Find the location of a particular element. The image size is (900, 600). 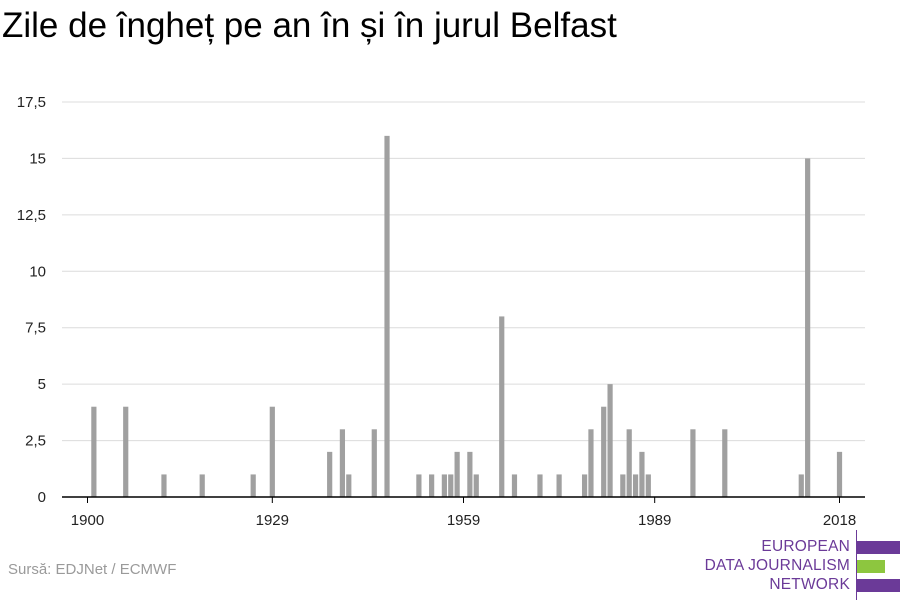

y-tick-label: 7,5 is located at coordinates (35, 328).